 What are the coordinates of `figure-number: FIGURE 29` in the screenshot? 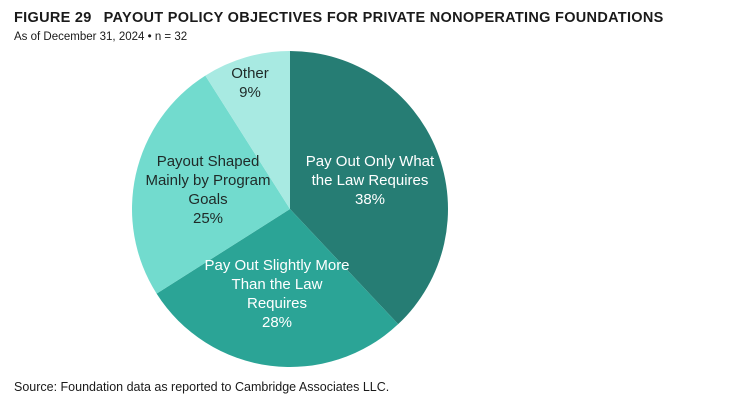 It's located at (53, 18).